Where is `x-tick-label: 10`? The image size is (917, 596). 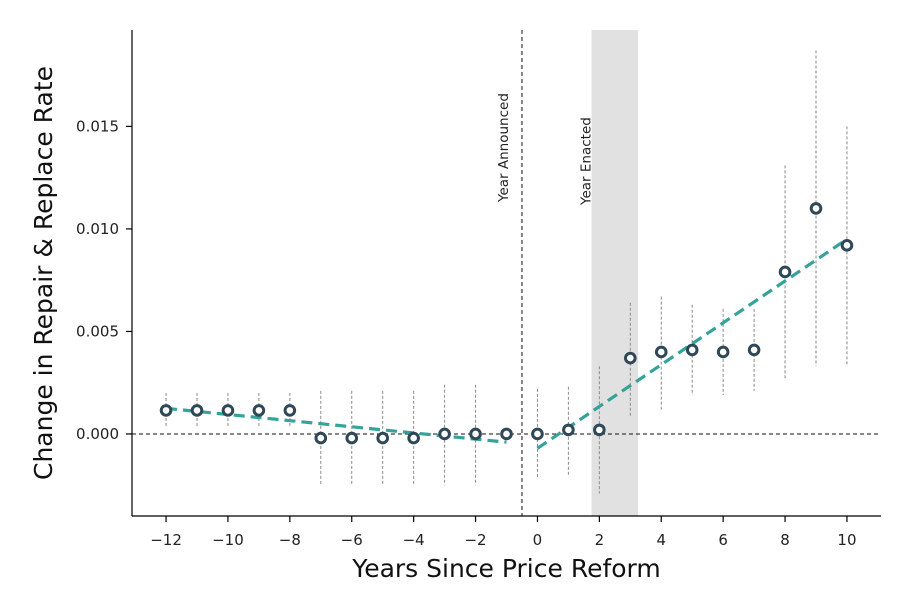 x-tick-label: 10 is located at coordinates (846, 540).